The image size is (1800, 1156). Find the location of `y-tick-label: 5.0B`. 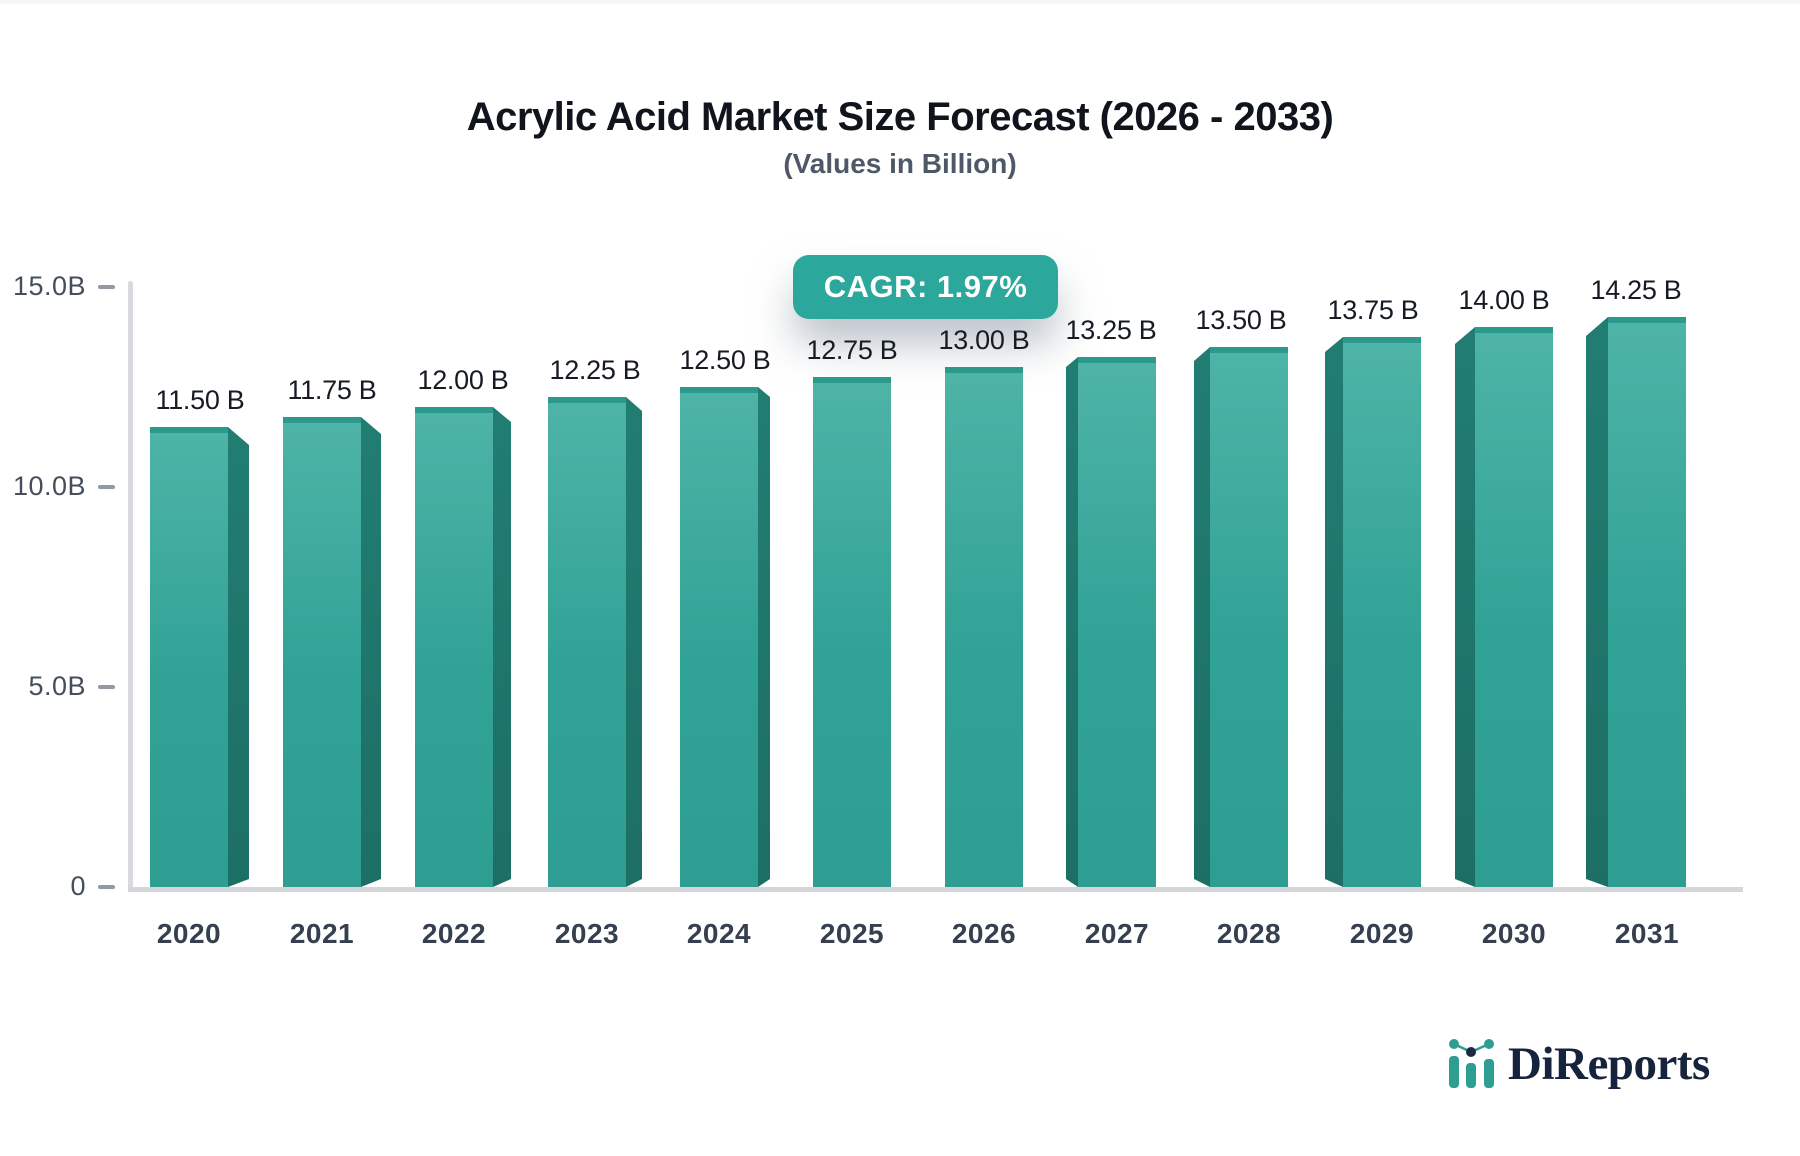

y-tick-label: 5.0B is located at coordinates (57, 686).